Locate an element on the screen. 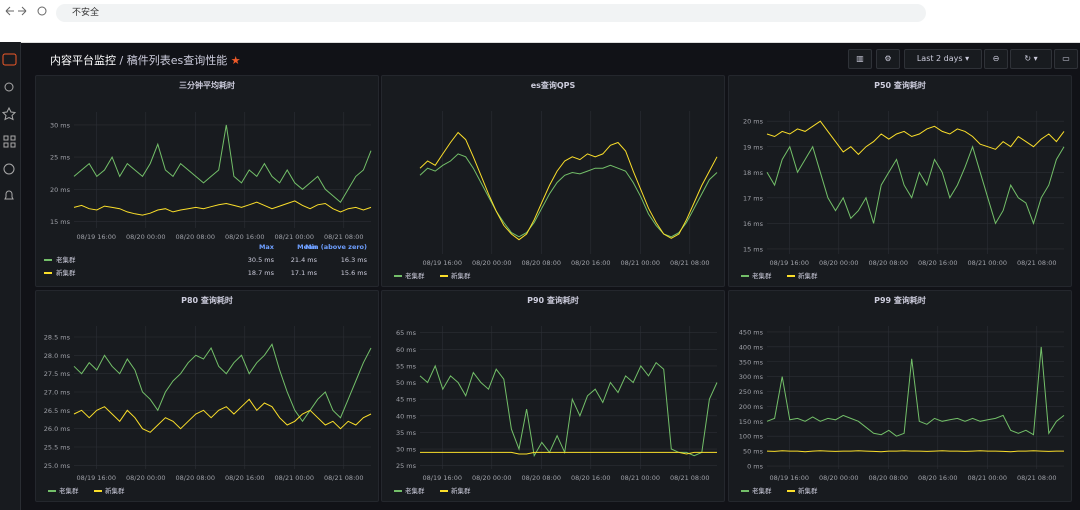 The image size is (1080, 510). legend-header: Max is located at coordinates (267, 247).